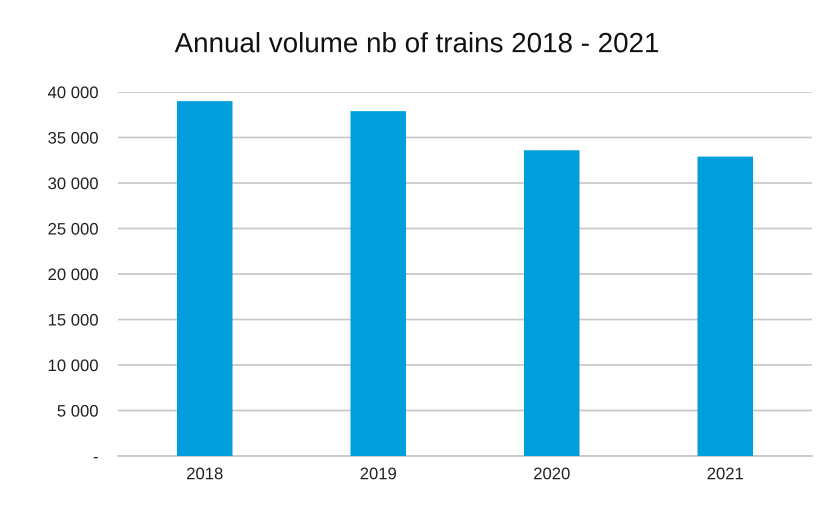 Image resolution: width=834 pixels, height=505 pixels. Describe the element at coordinates (725, 474) in the screenshot. I see `x-tick-label: 2021` at that location.